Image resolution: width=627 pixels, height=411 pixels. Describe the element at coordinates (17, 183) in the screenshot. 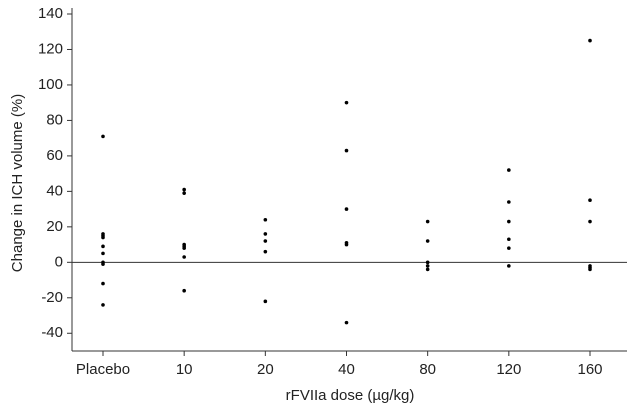

I see `y-axis-label: Change in ICH volume (%)` at that location.